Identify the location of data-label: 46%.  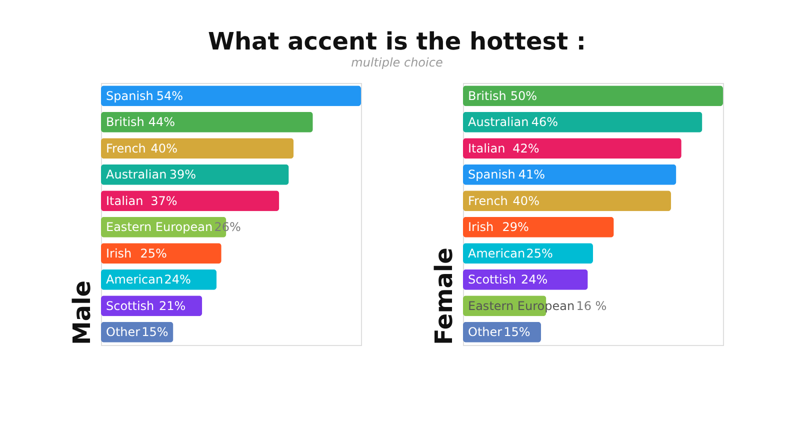
(544, 122).